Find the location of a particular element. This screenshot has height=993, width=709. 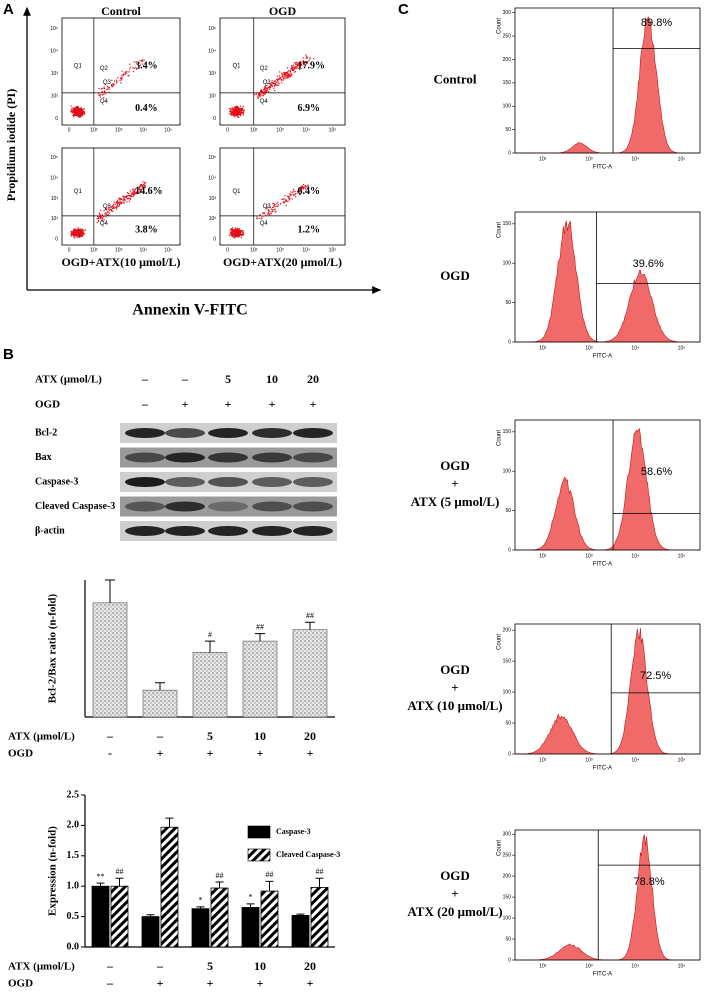

tick-label: 10⁵ is located at coordinates (333, 250).